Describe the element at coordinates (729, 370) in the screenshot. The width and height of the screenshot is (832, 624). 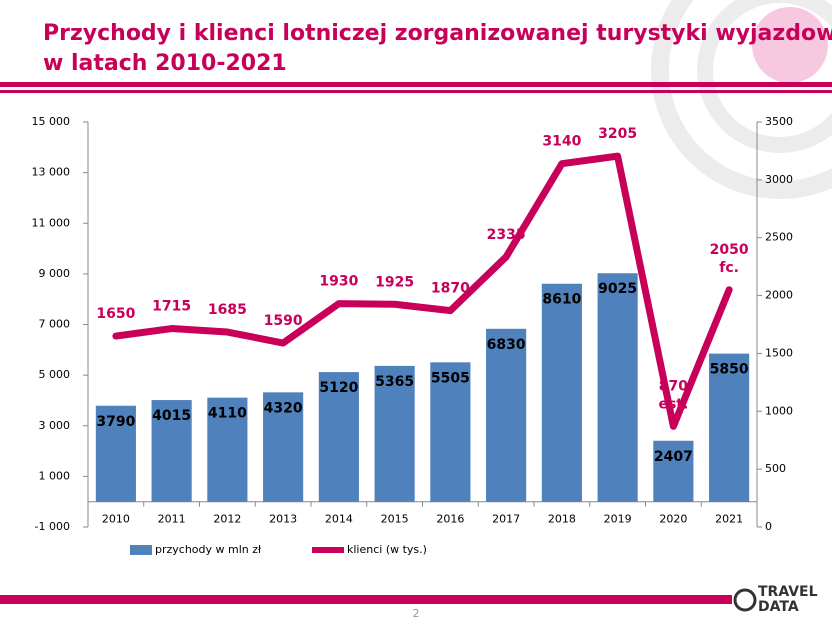
I see `bar-label: 5850` at that location.